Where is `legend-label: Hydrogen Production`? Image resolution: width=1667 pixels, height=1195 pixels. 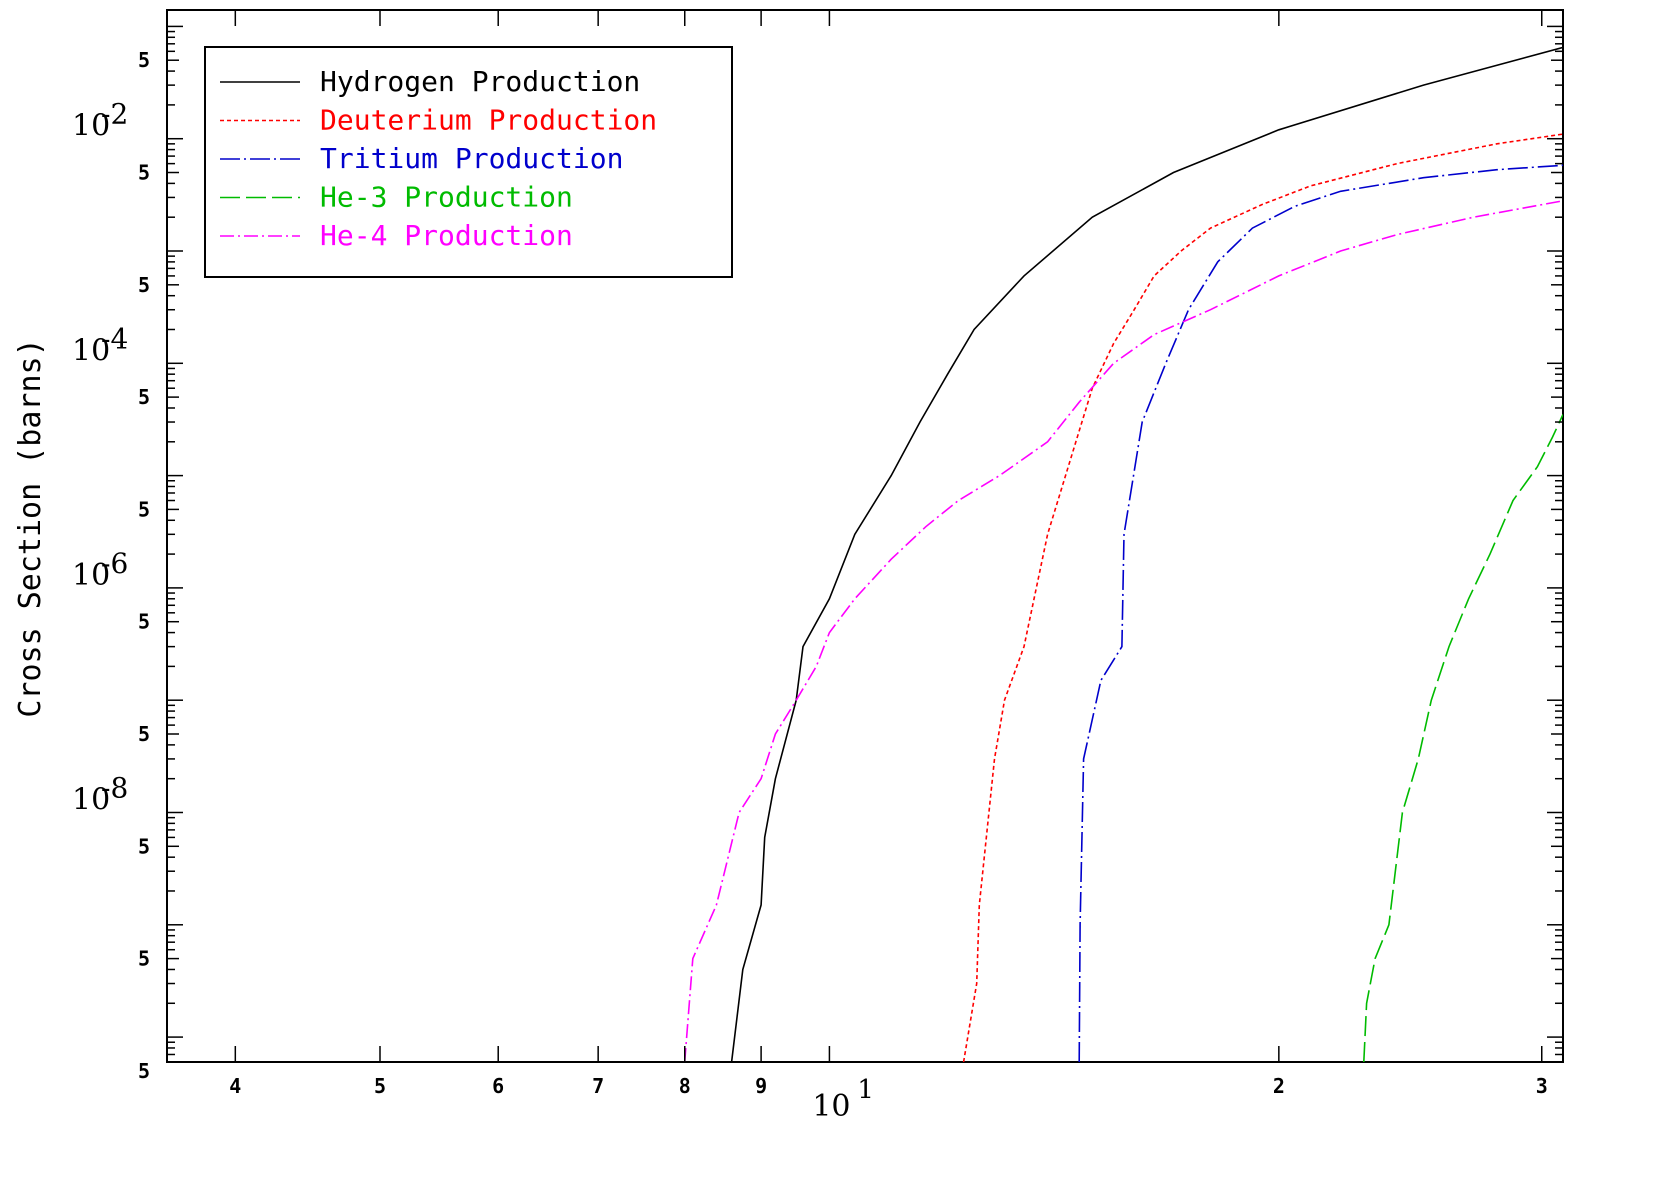
legend-label: Hydrogen Production is located at coordinates (480, 81).